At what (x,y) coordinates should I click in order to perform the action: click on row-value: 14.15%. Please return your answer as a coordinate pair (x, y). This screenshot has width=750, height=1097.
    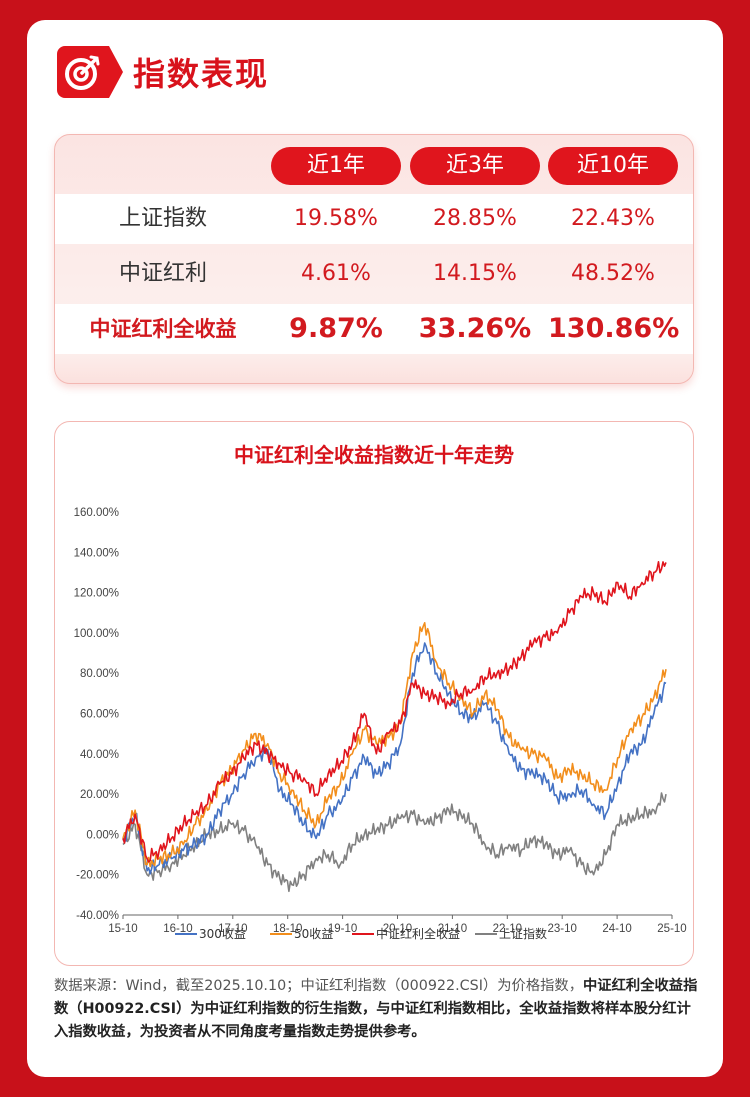
    Looking at the image, I should click on (475, 273).